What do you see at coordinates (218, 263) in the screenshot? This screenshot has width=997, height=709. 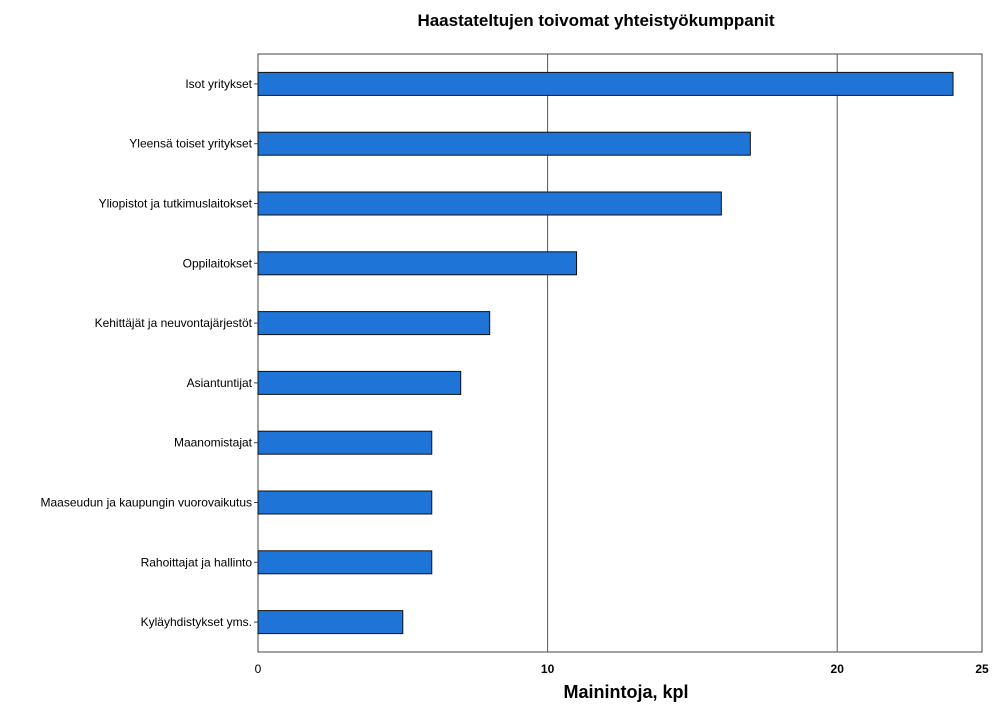 I see `category-label: Oppilaitokset` at bounding box center [218, 263].